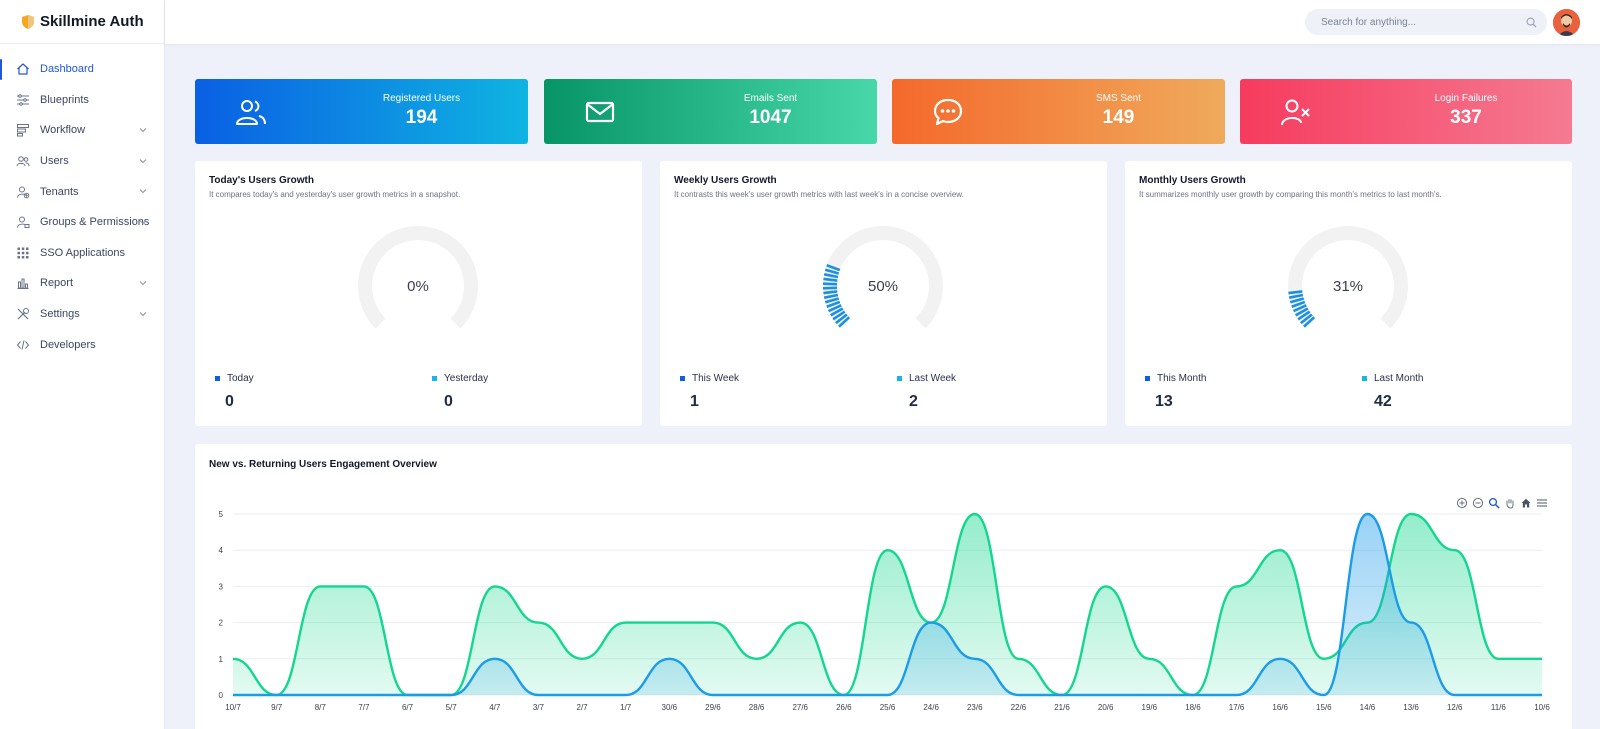  What do you see at coordinates (82, 314) in the screenshot?
I see `sidebar-item-settings: Settings` at bounding box center [82, 314].